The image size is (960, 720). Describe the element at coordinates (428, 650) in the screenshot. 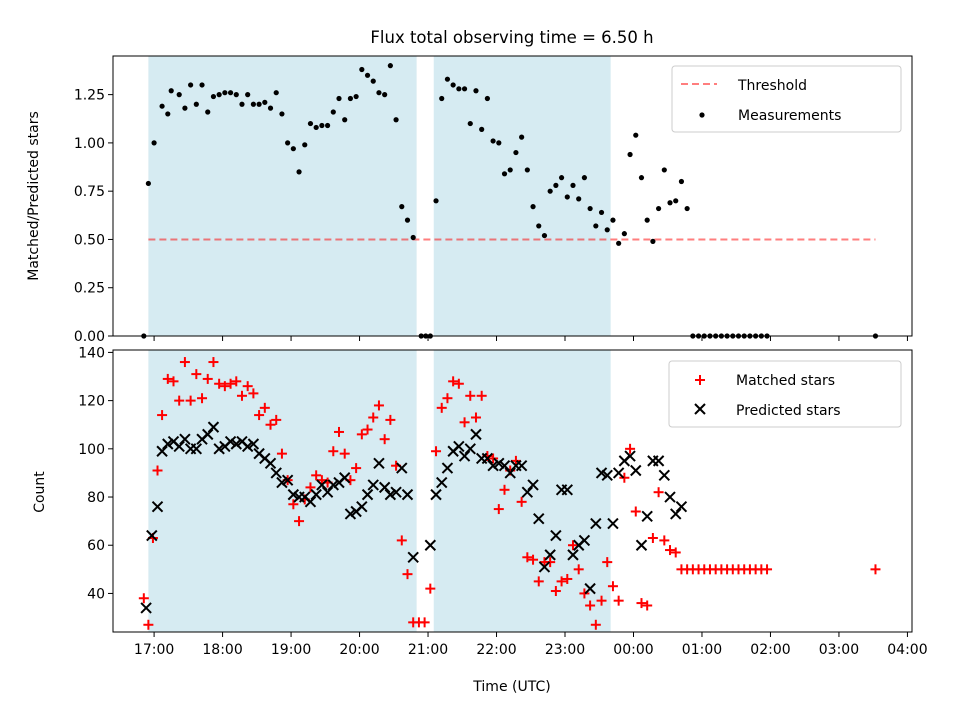

I see `x-tick-label: 21:00` at that location.